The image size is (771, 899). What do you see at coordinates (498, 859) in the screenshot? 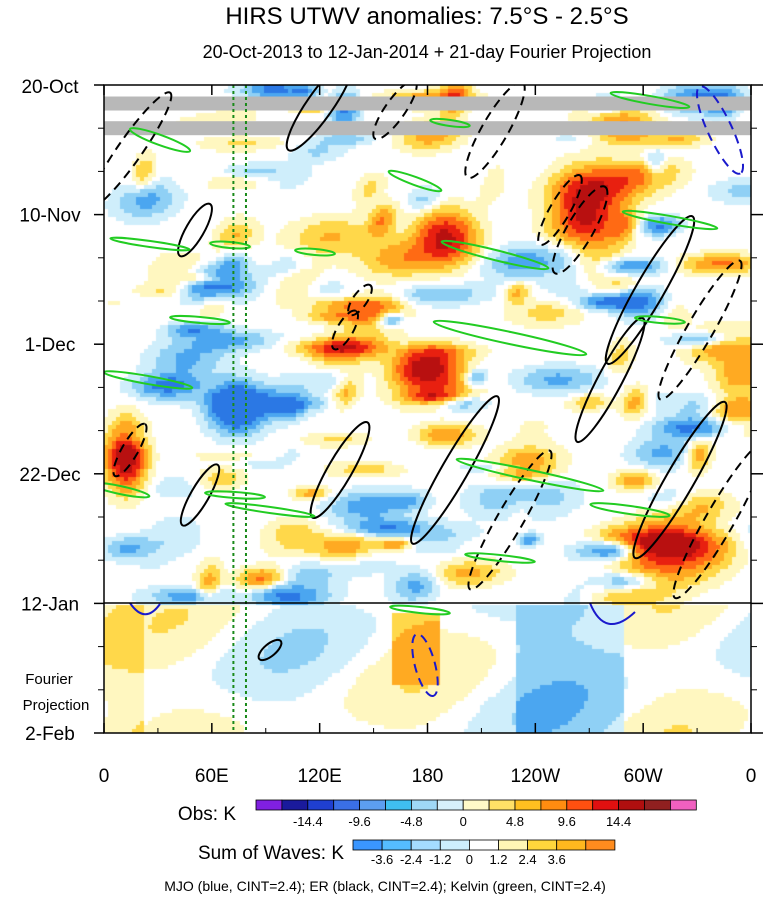
I see `waves-tick-label-4: 1.2` at bounding box center [498, 859].